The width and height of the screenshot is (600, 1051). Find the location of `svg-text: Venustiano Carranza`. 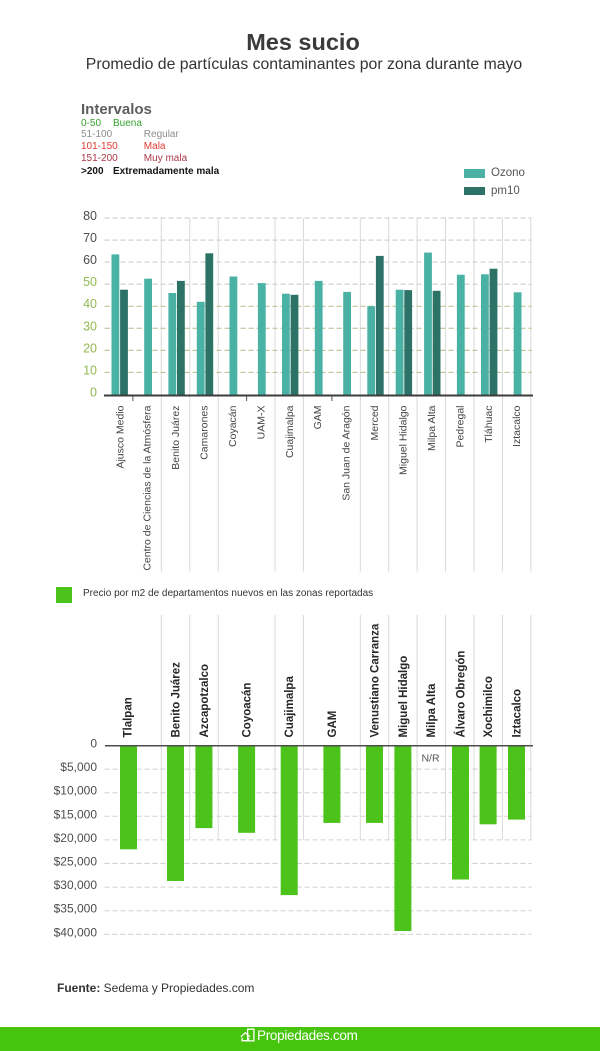

svg-text: Venustiano Carranza is located at coordinates (375, 680).